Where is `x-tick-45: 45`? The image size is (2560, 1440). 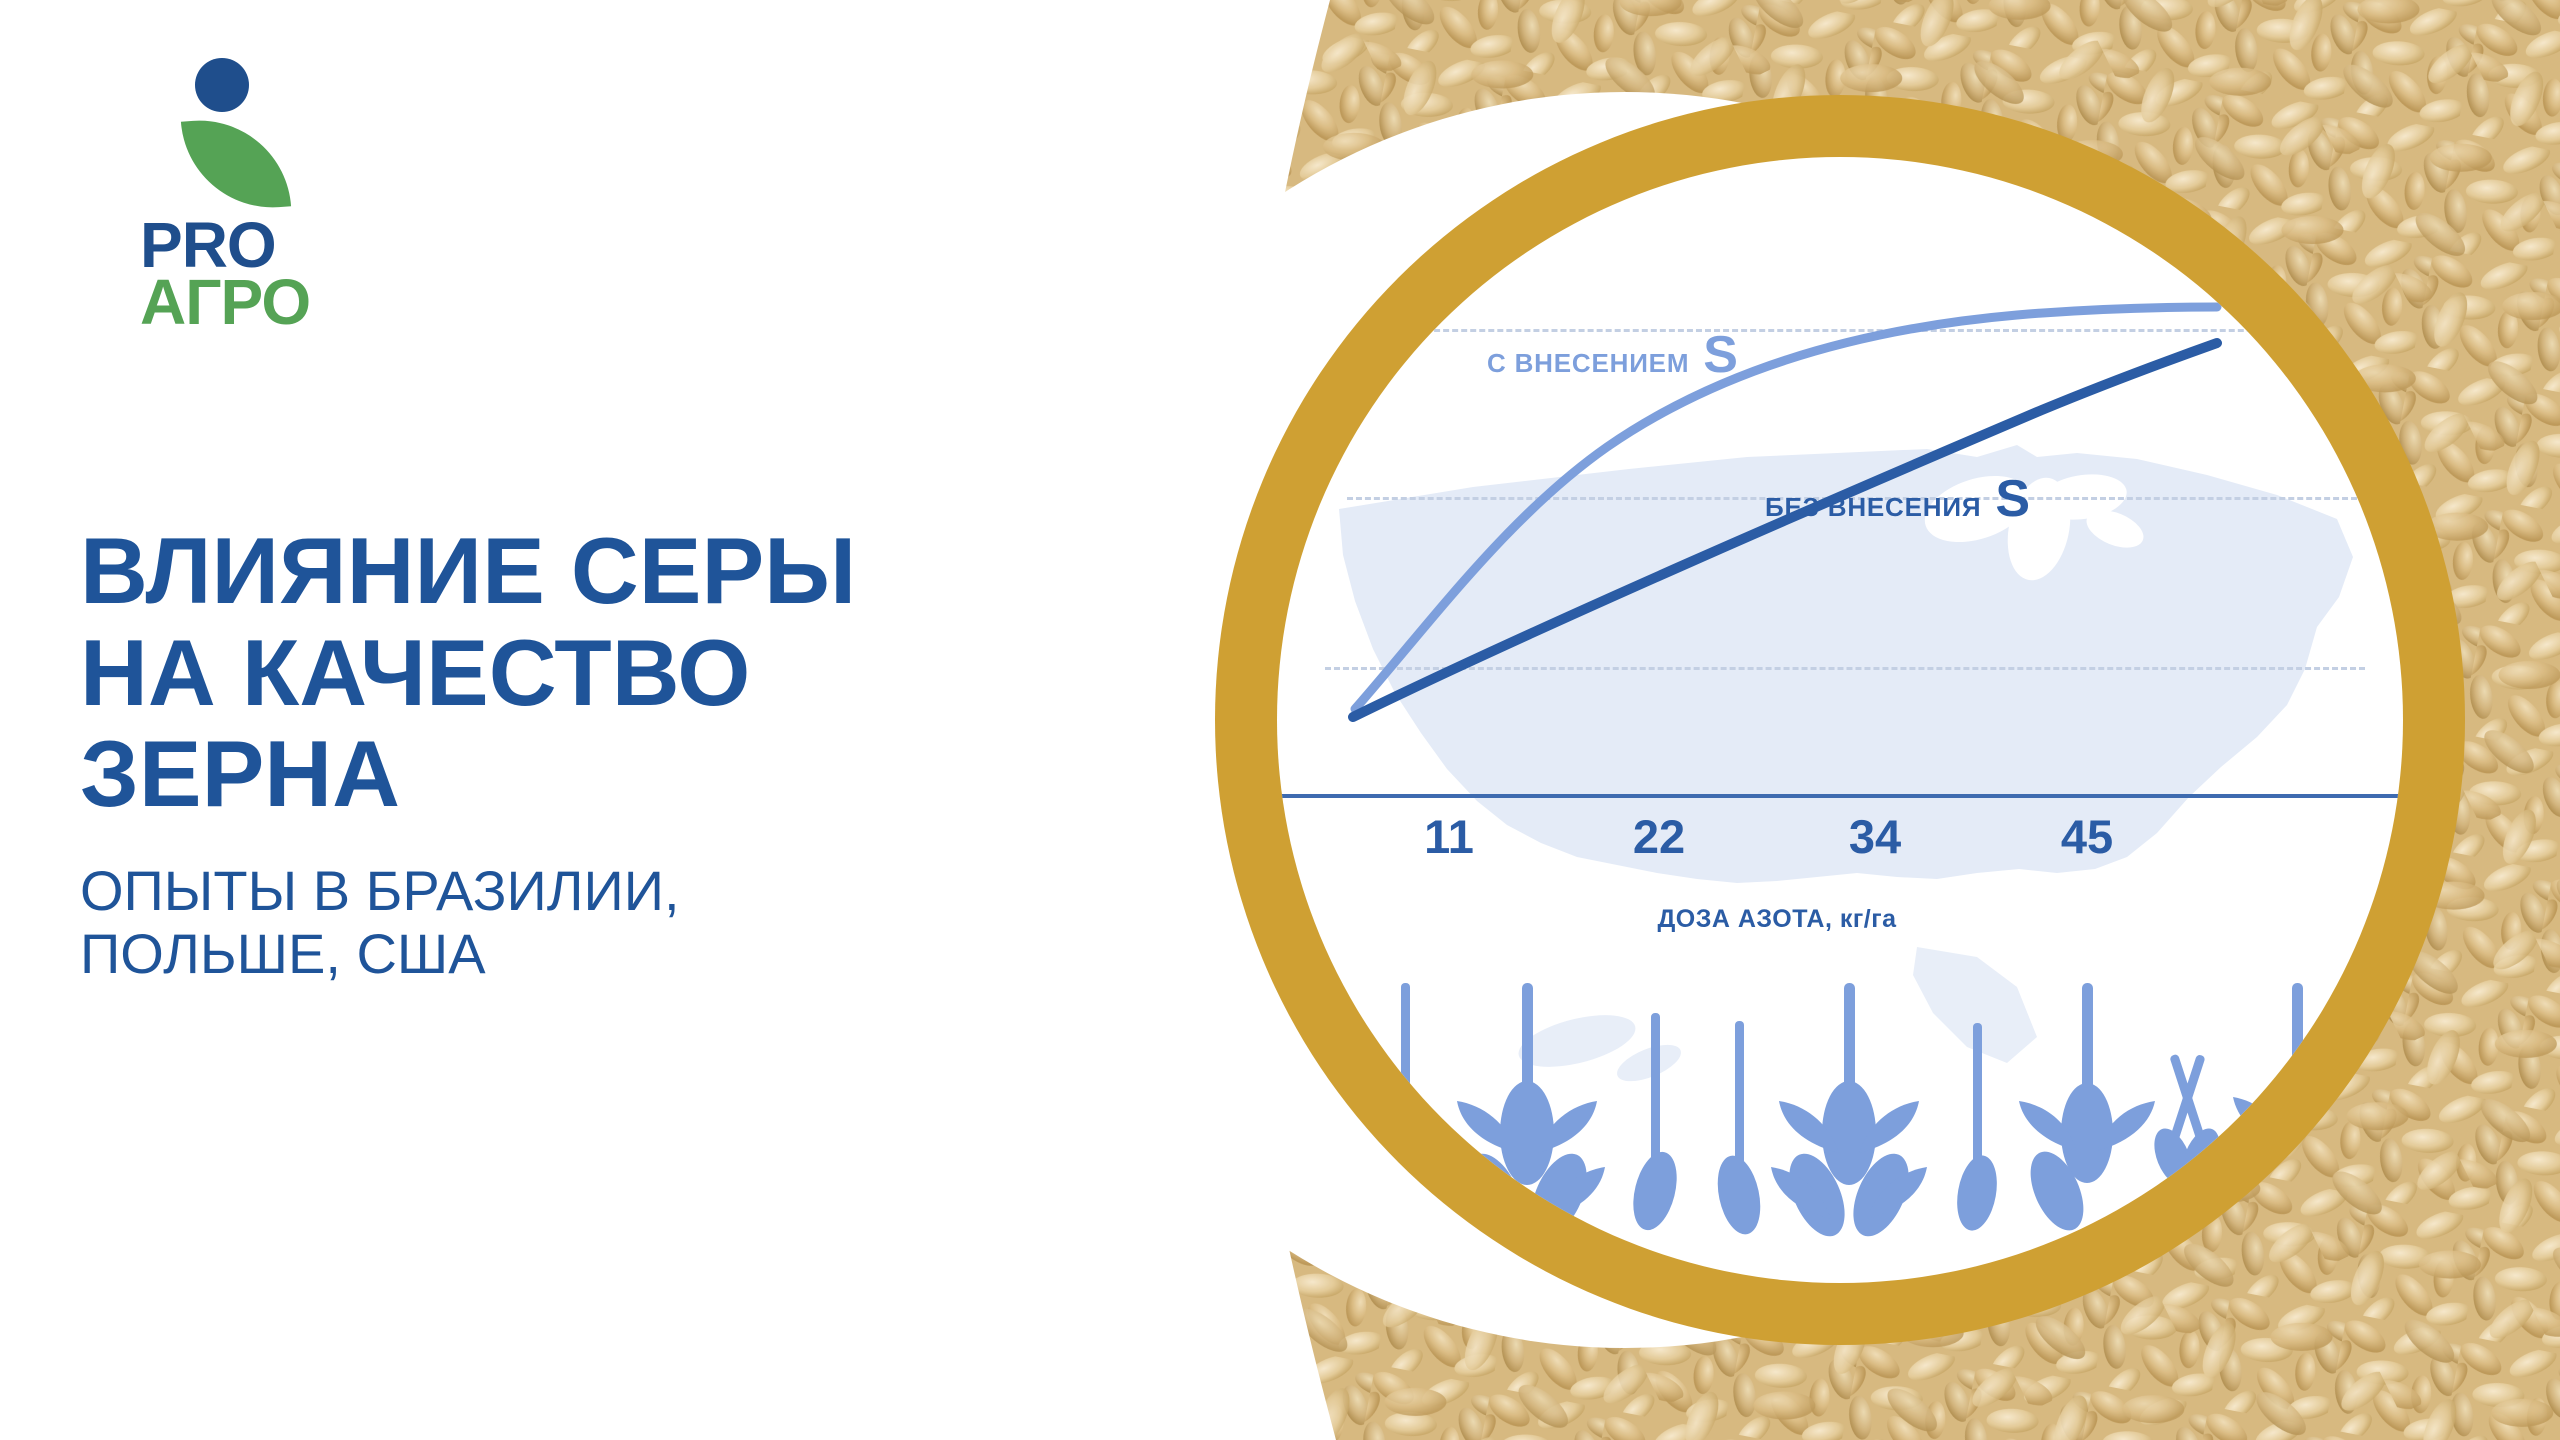
x-tick-45: 45 is located at coordinates (2087, 836).